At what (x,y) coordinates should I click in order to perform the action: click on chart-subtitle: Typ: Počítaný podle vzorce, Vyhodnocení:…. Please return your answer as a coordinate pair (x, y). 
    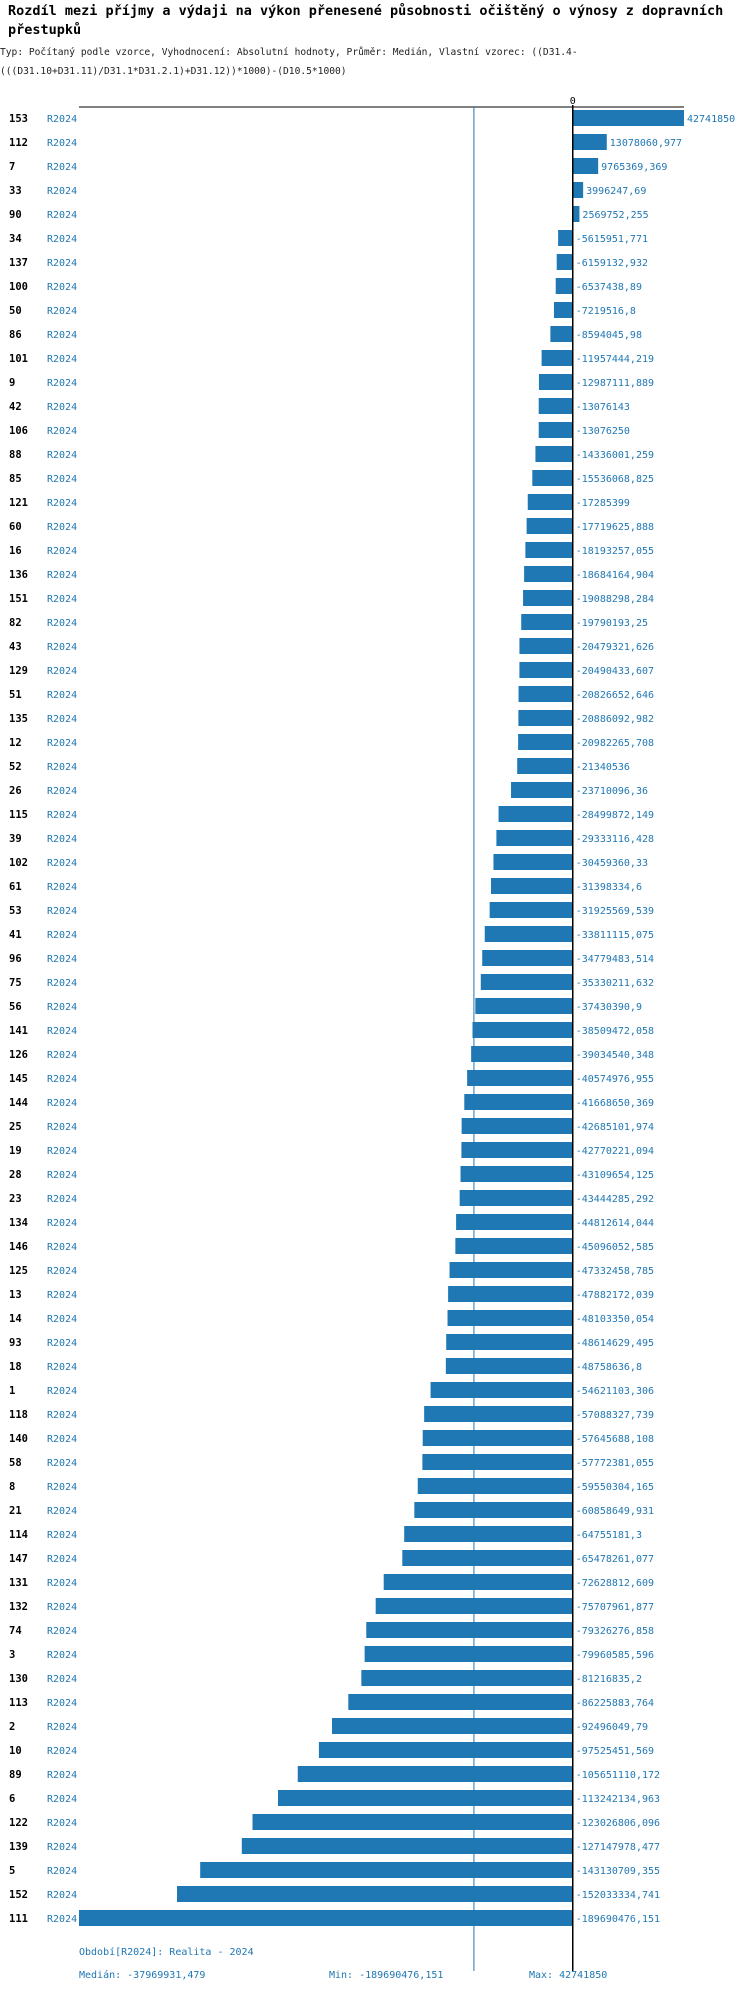
    Looking at the image, I should click on (289, 62).